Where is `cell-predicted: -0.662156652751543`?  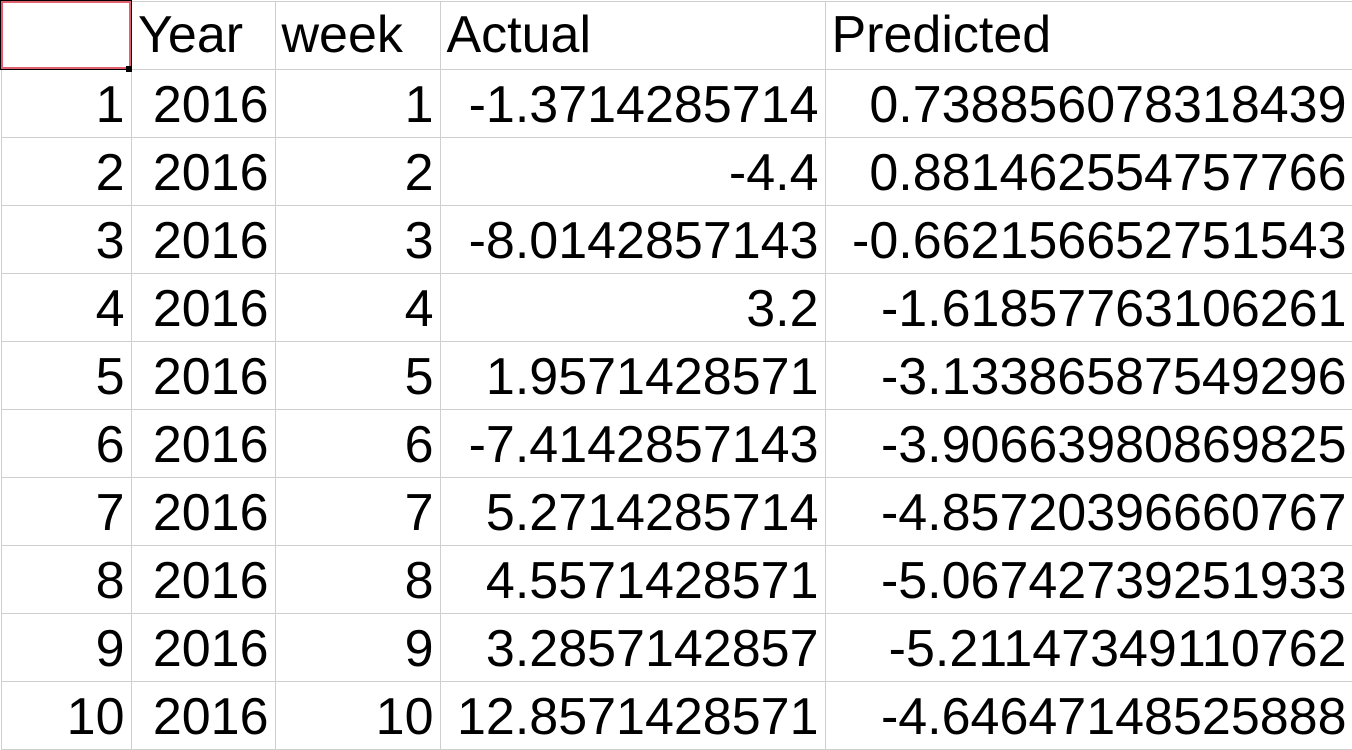 cell-predicted: -0.662156652751543 is located at coordinates (1088, 239).